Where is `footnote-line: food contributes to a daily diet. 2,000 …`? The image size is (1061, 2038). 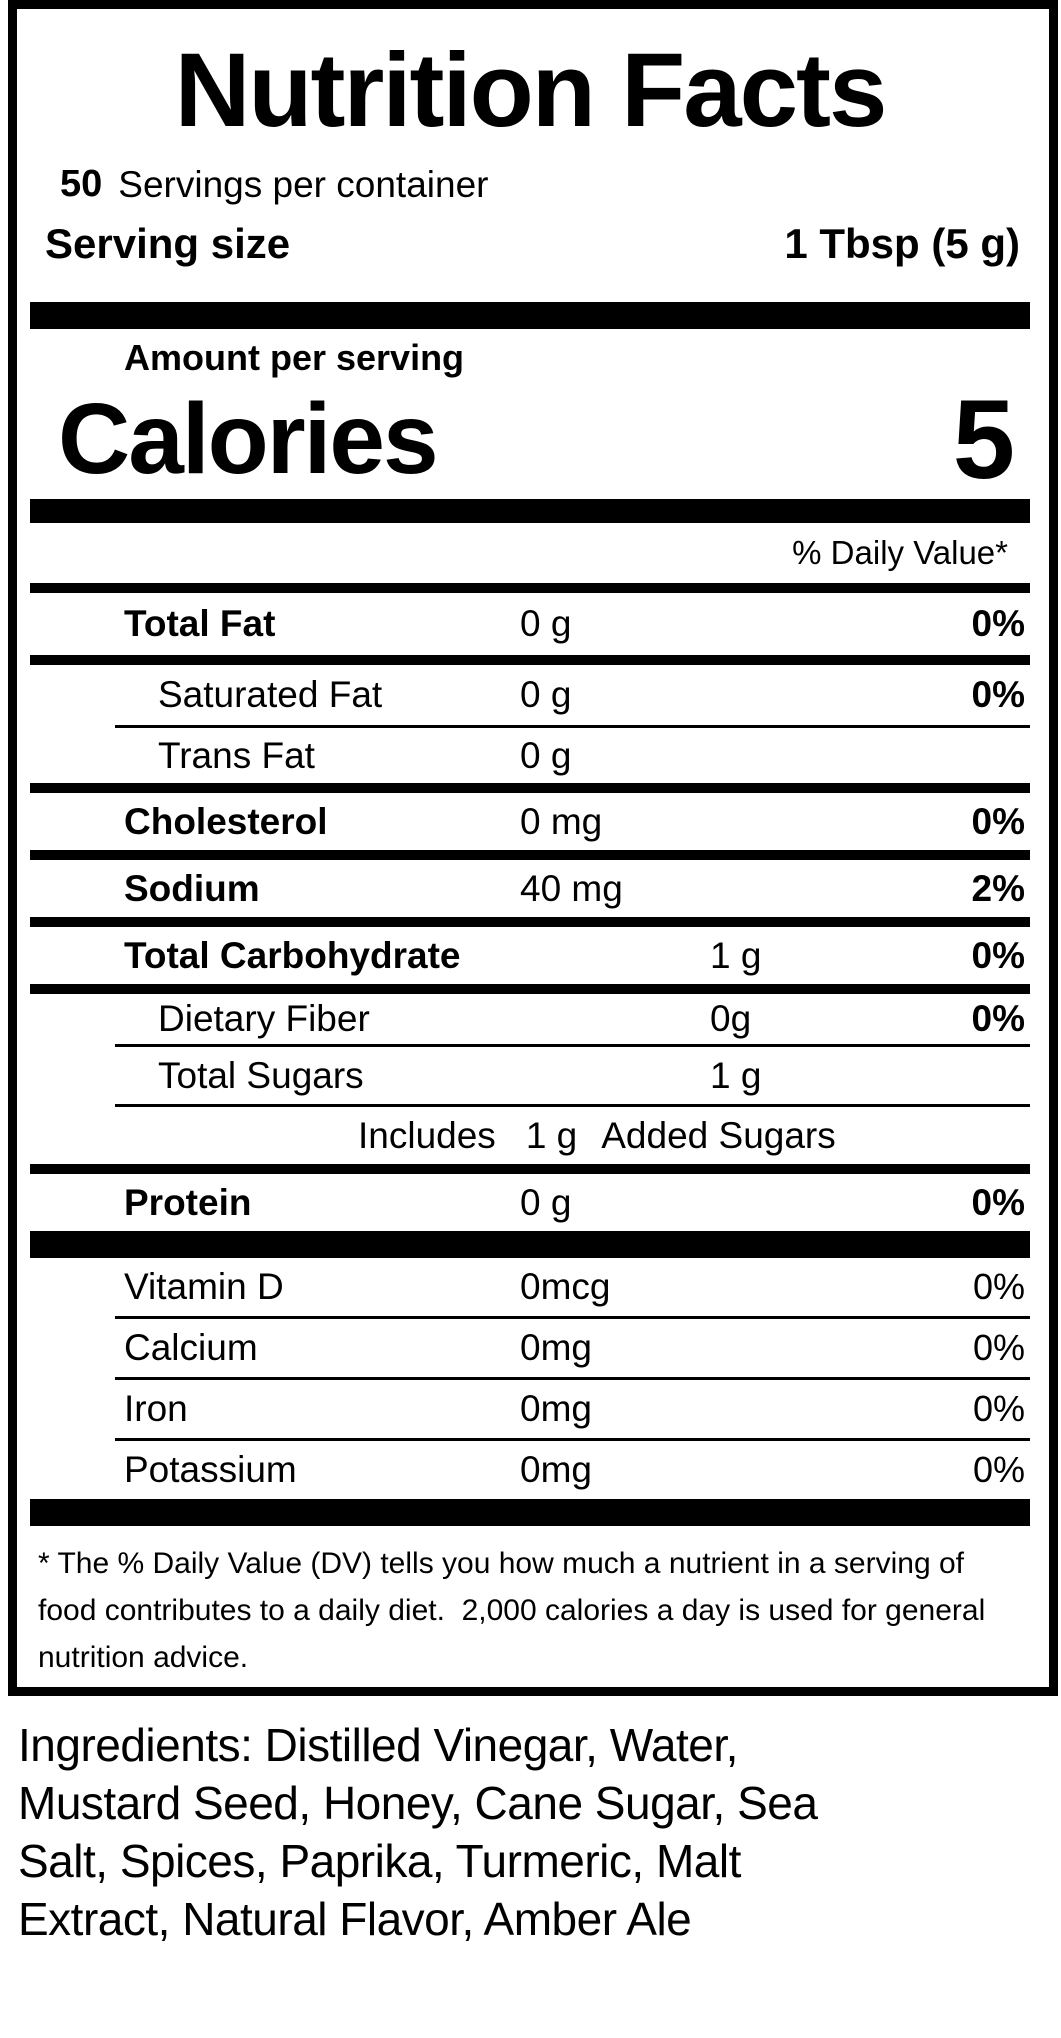
footnote-line: food contributes to a daily diet. 2,000 … is located at coordinates (512, 1610).